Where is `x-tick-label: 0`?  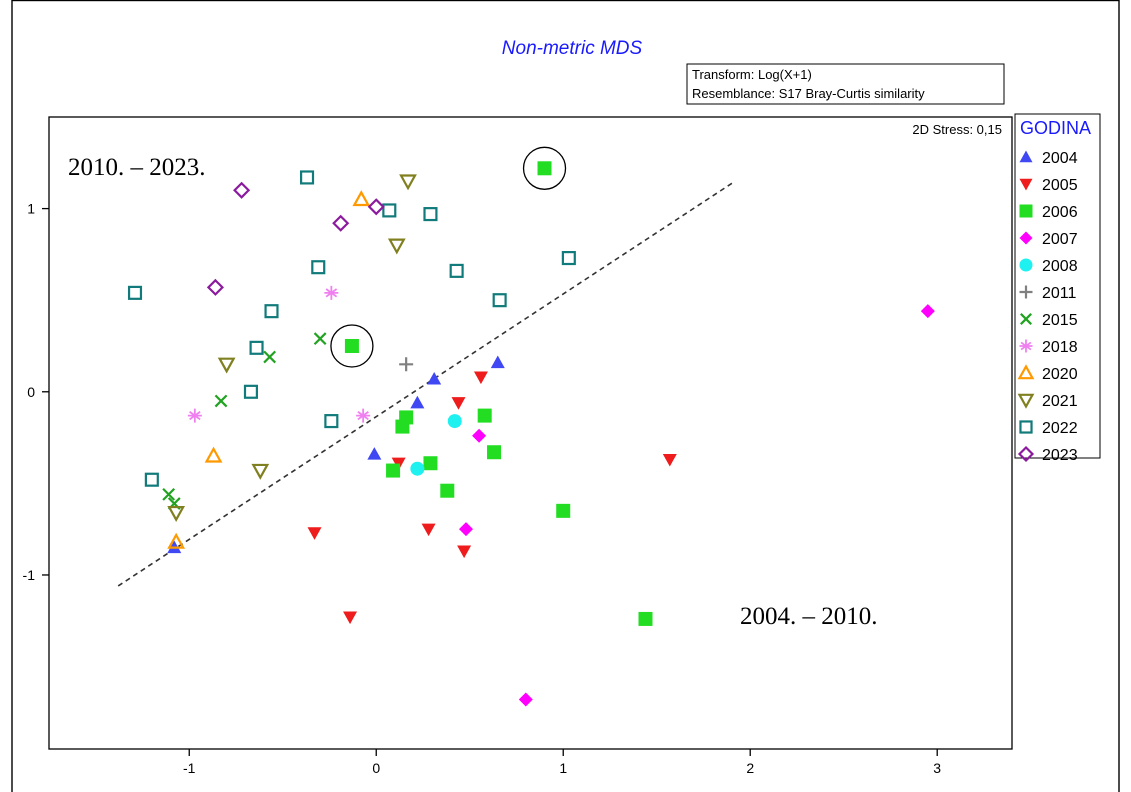 x-tick-label: 0 is located at coordinates (376, 768).